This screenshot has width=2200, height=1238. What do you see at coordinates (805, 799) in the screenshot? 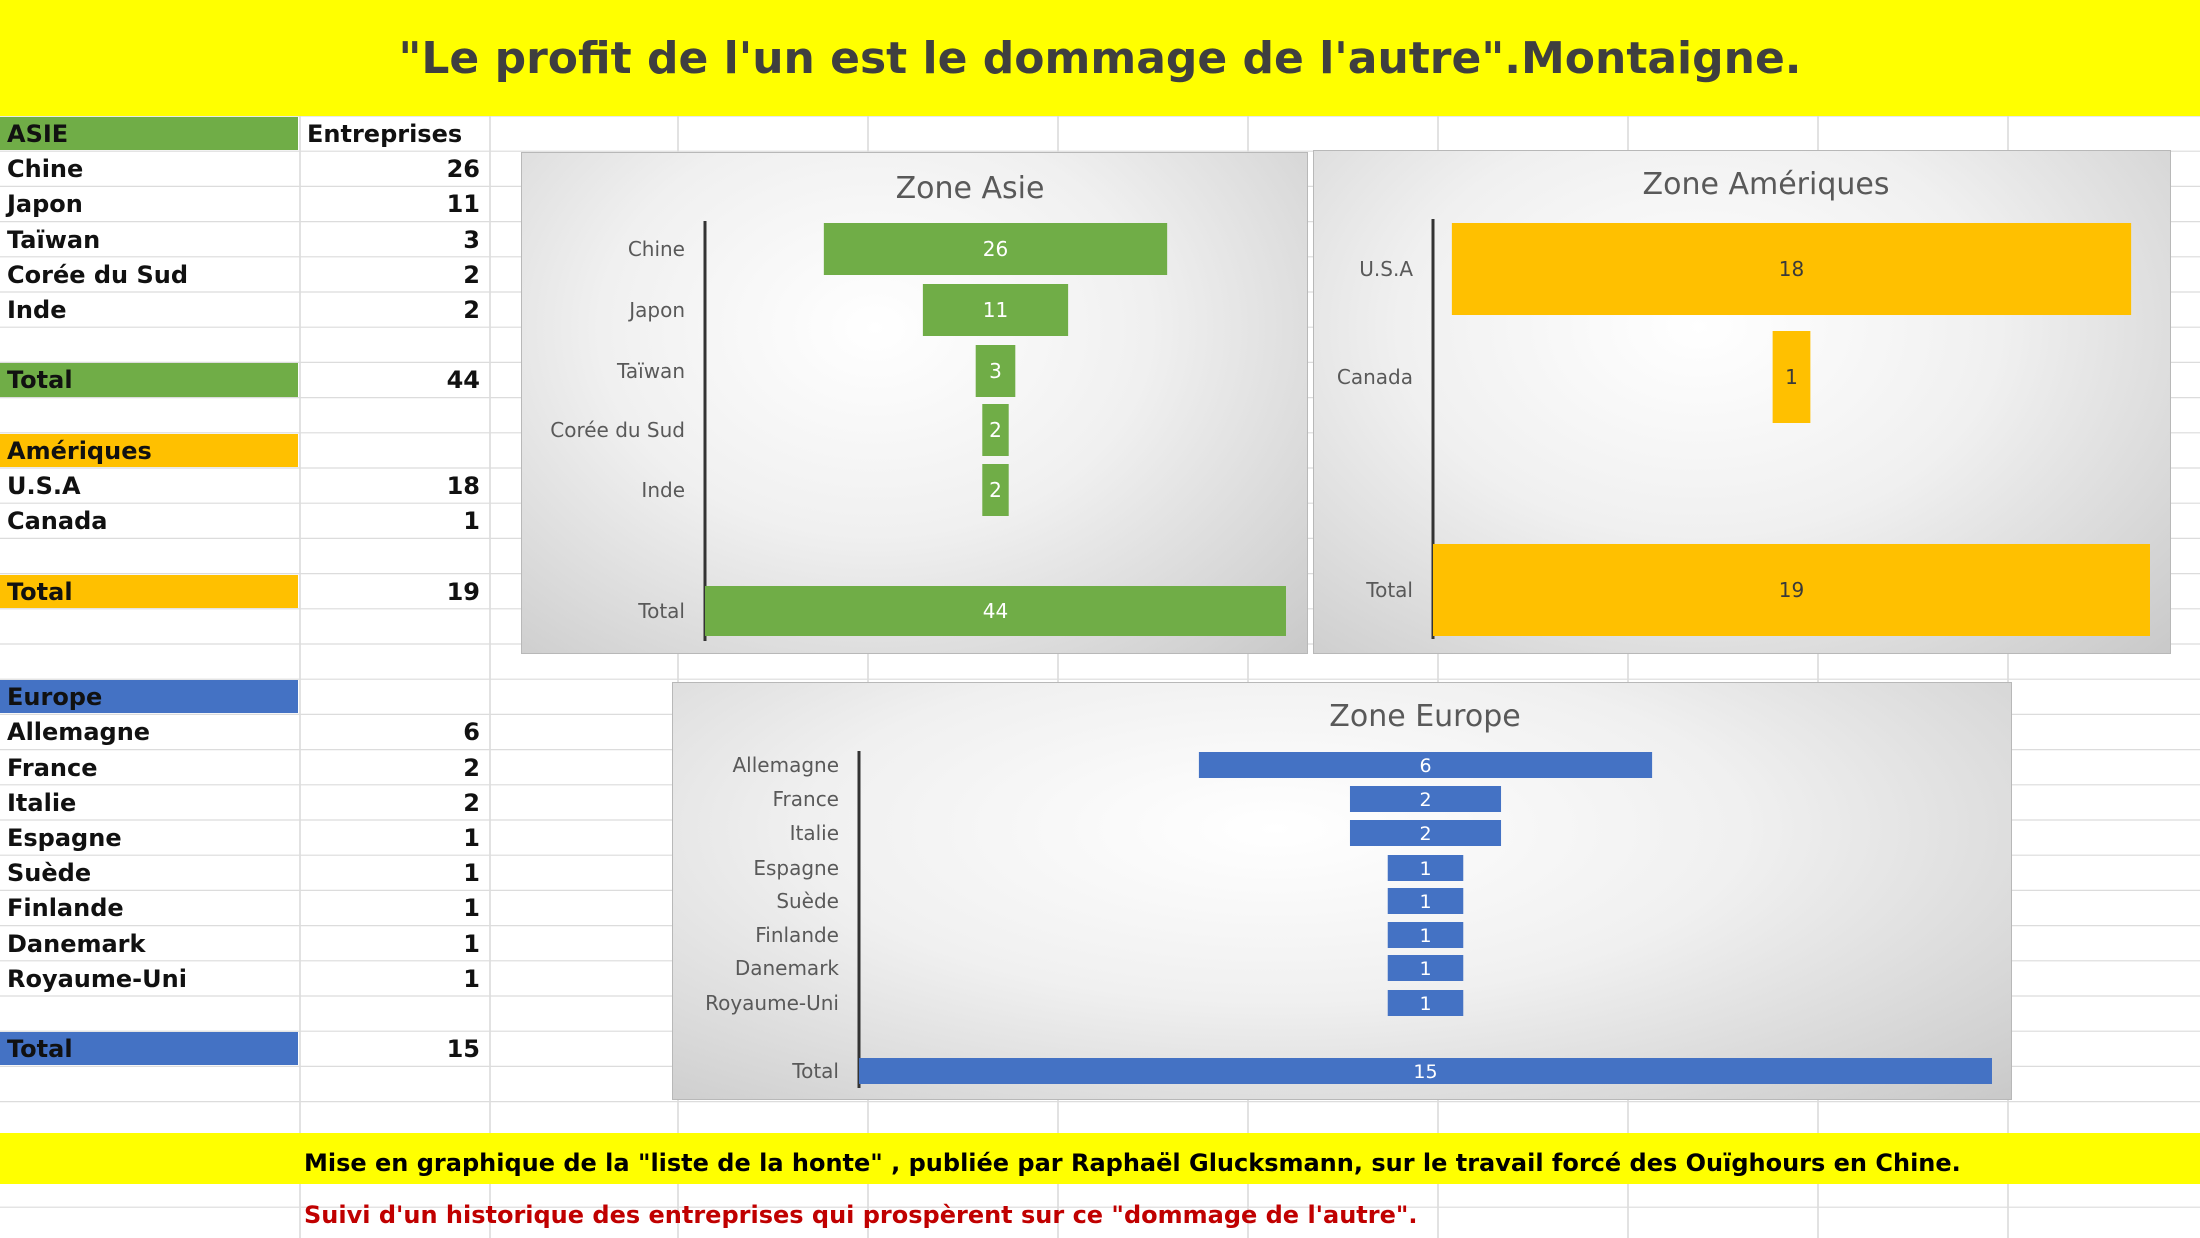
I see `category-label-1: France` at bounding box center [805, 799].